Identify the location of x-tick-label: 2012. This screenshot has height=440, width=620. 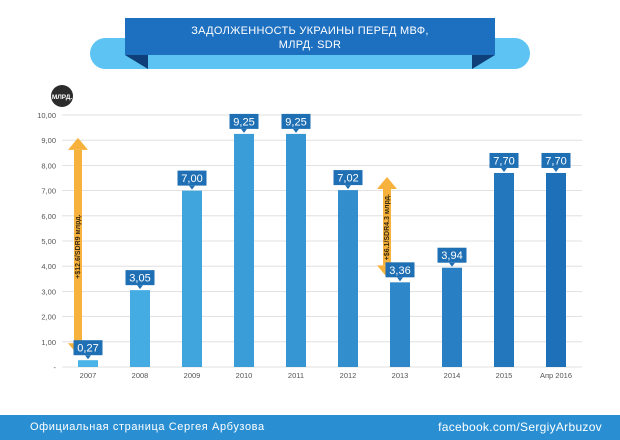
(348, 375).